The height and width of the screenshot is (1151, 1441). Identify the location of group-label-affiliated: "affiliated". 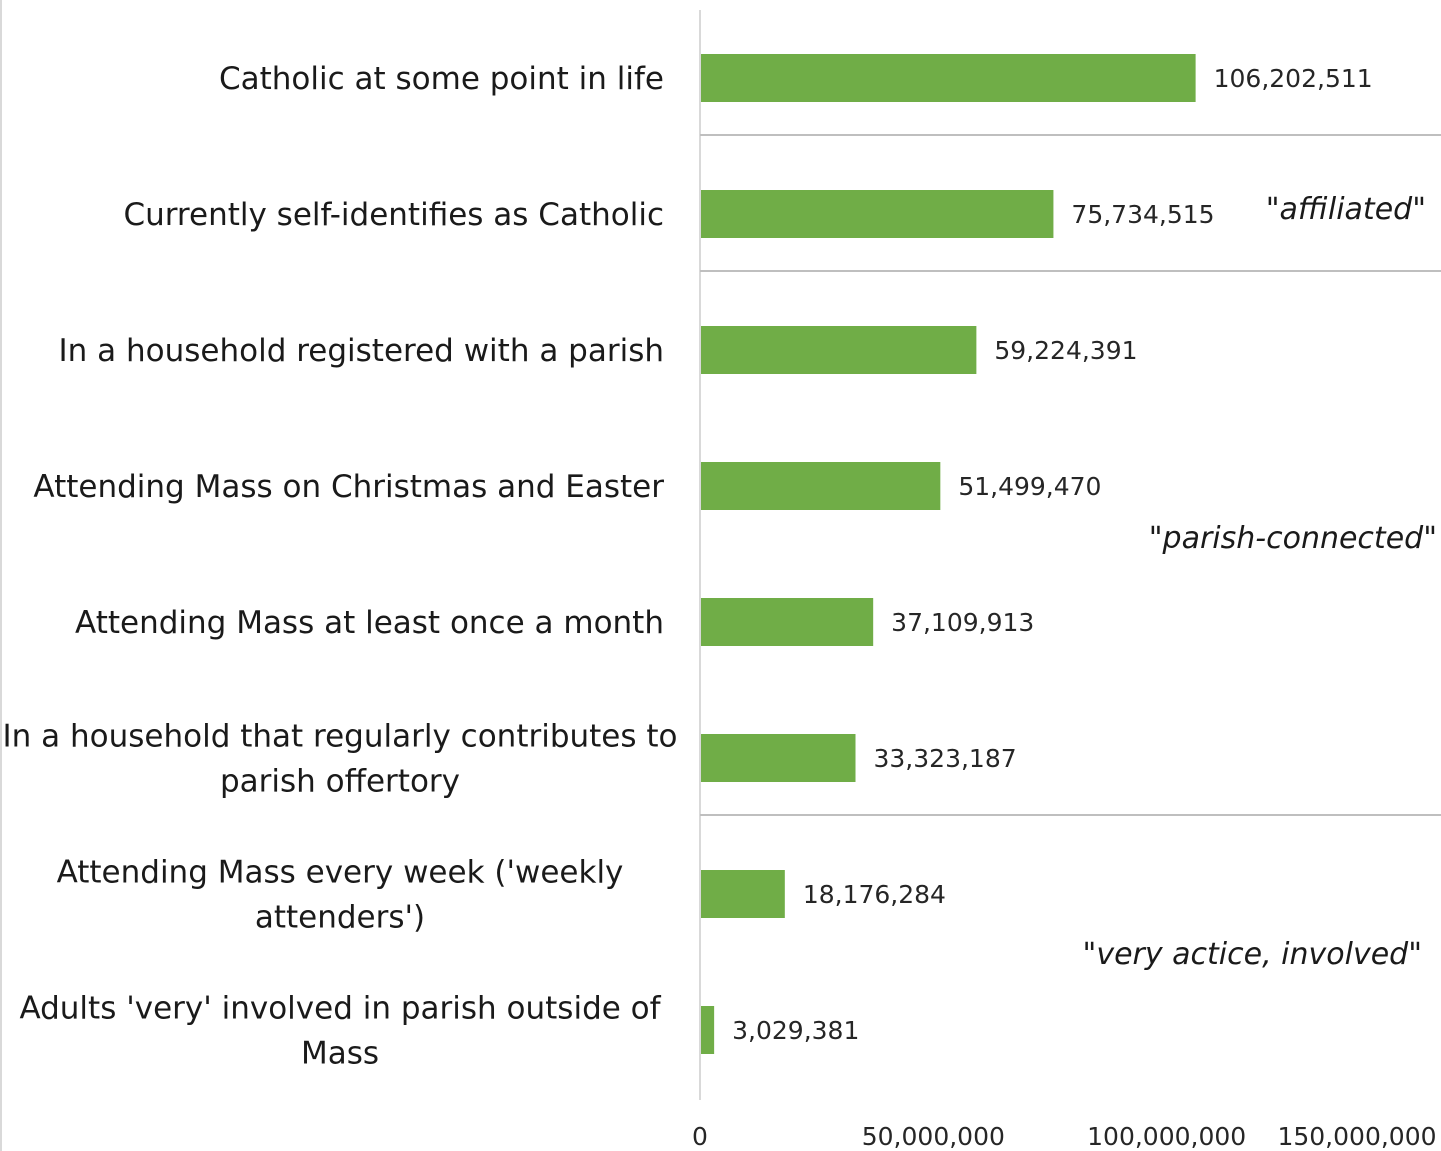
(1346, 209).